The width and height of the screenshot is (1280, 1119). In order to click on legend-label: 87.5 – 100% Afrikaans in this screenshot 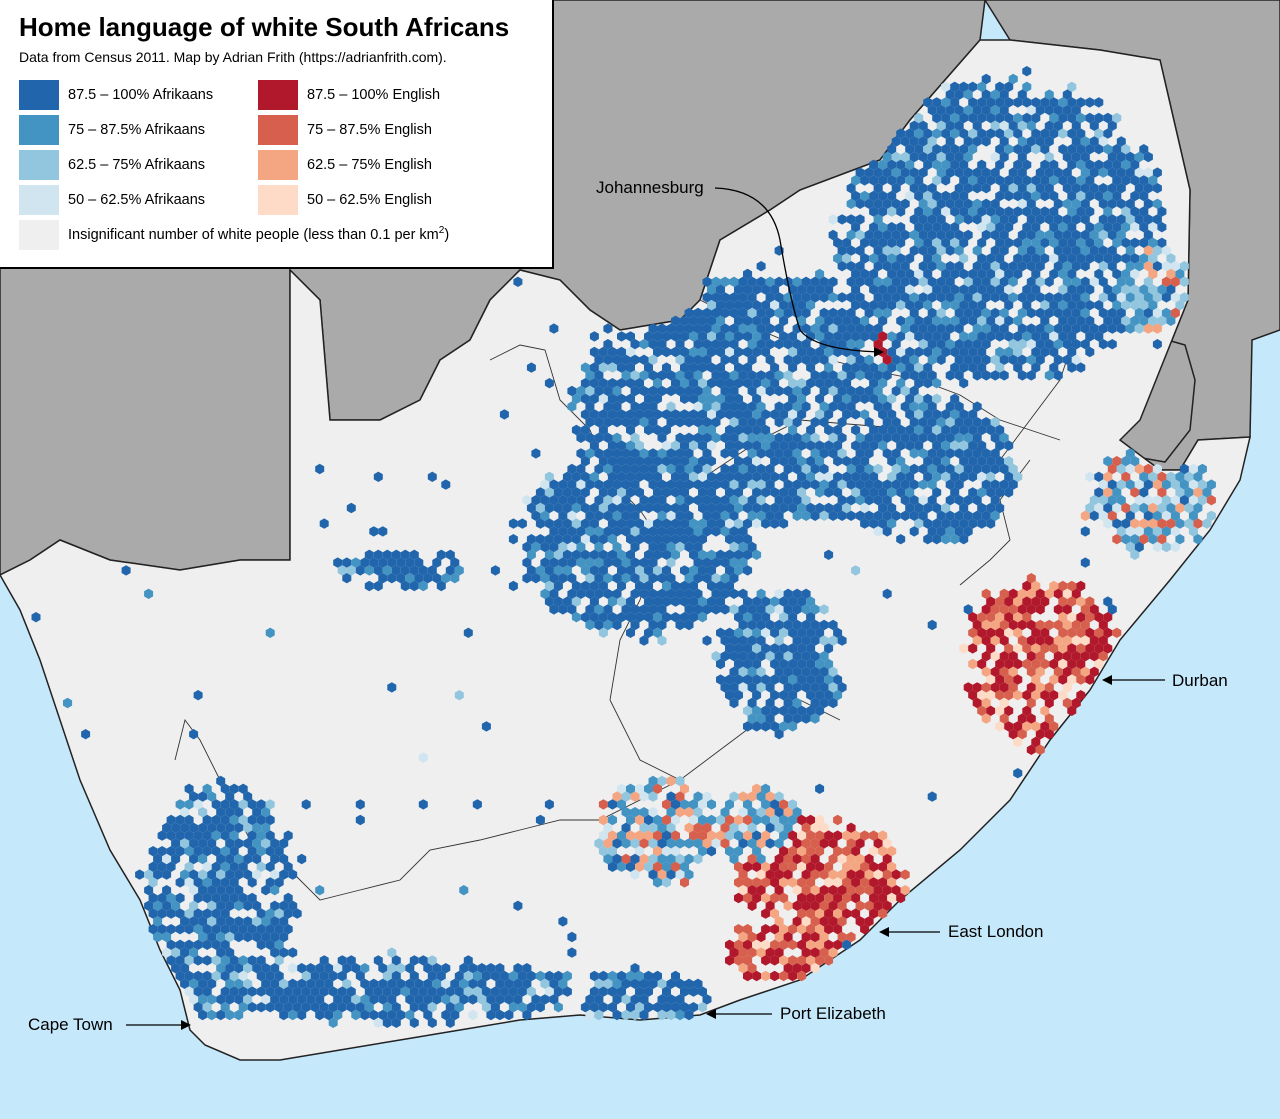, I will do `click(141, 95)`.